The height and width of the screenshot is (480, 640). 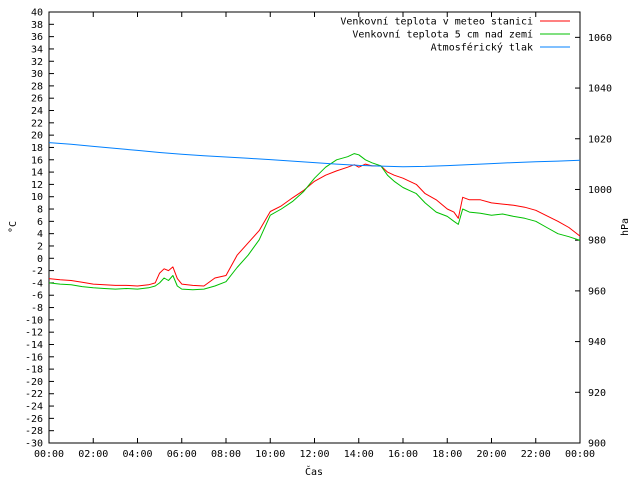 What do you see at coordinates (37, 148) in the screenshot?
I see `left-tick-label: 18` at bounding box center [37, 148].